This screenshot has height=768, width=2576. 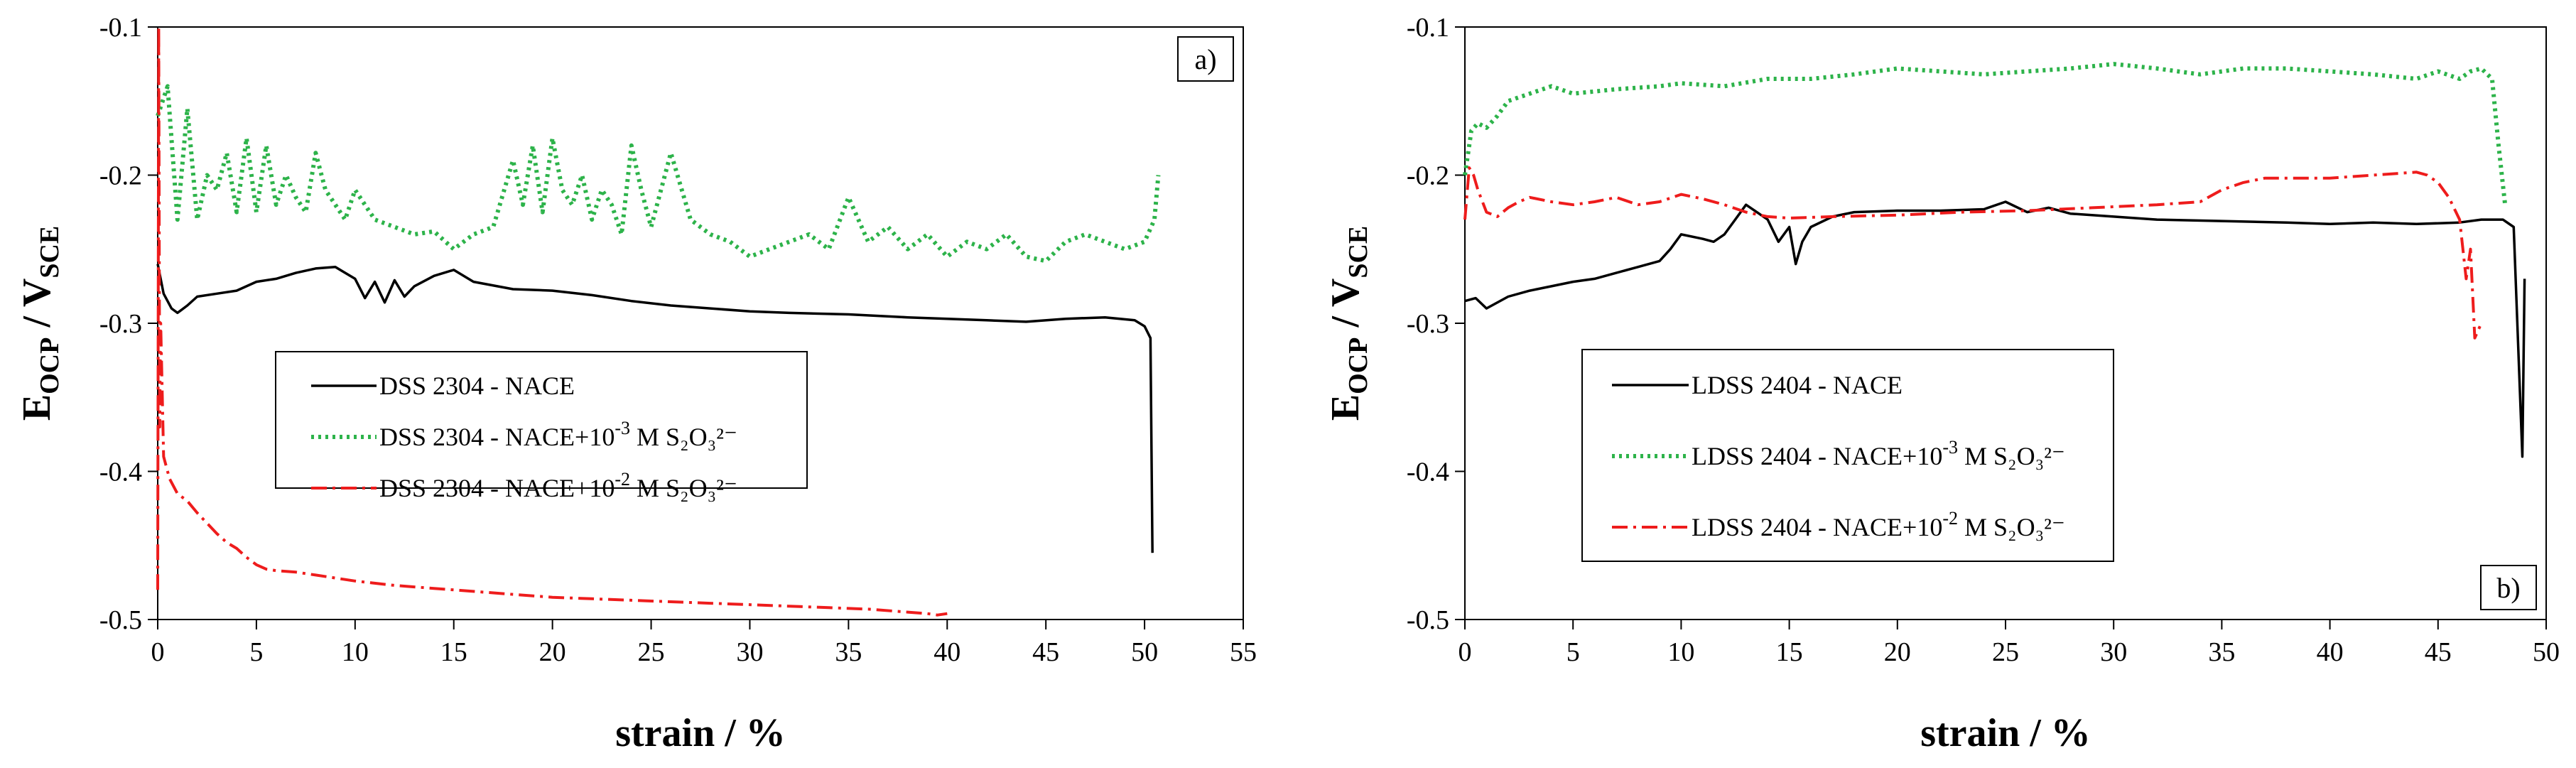 I want to click on panel-tag-label: a), so click(x=1205, y=59).